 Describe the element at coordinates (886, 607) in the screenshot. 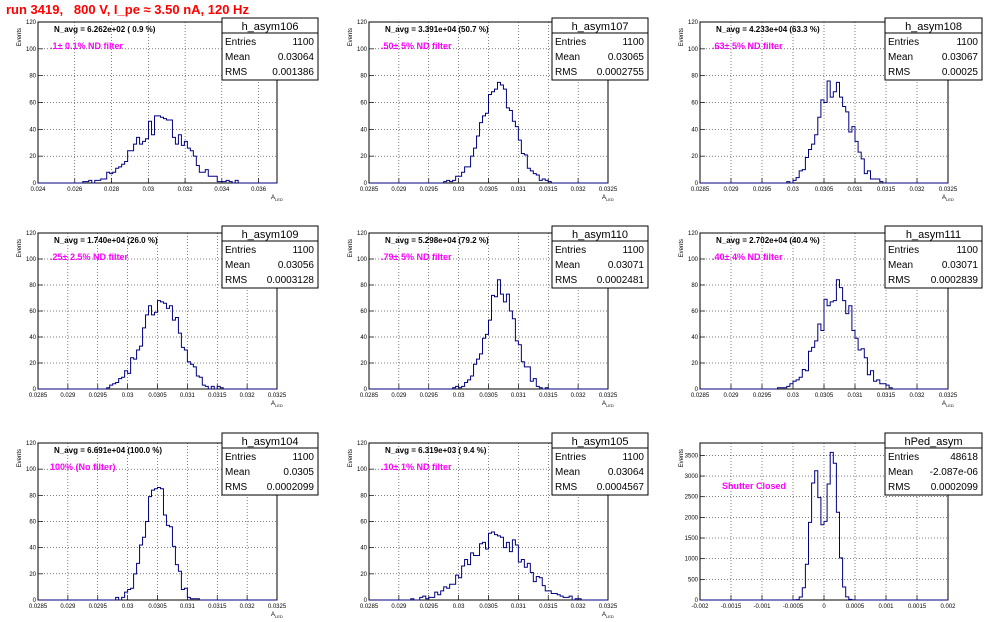

I see `x-tick-label: 0.001` at that location.